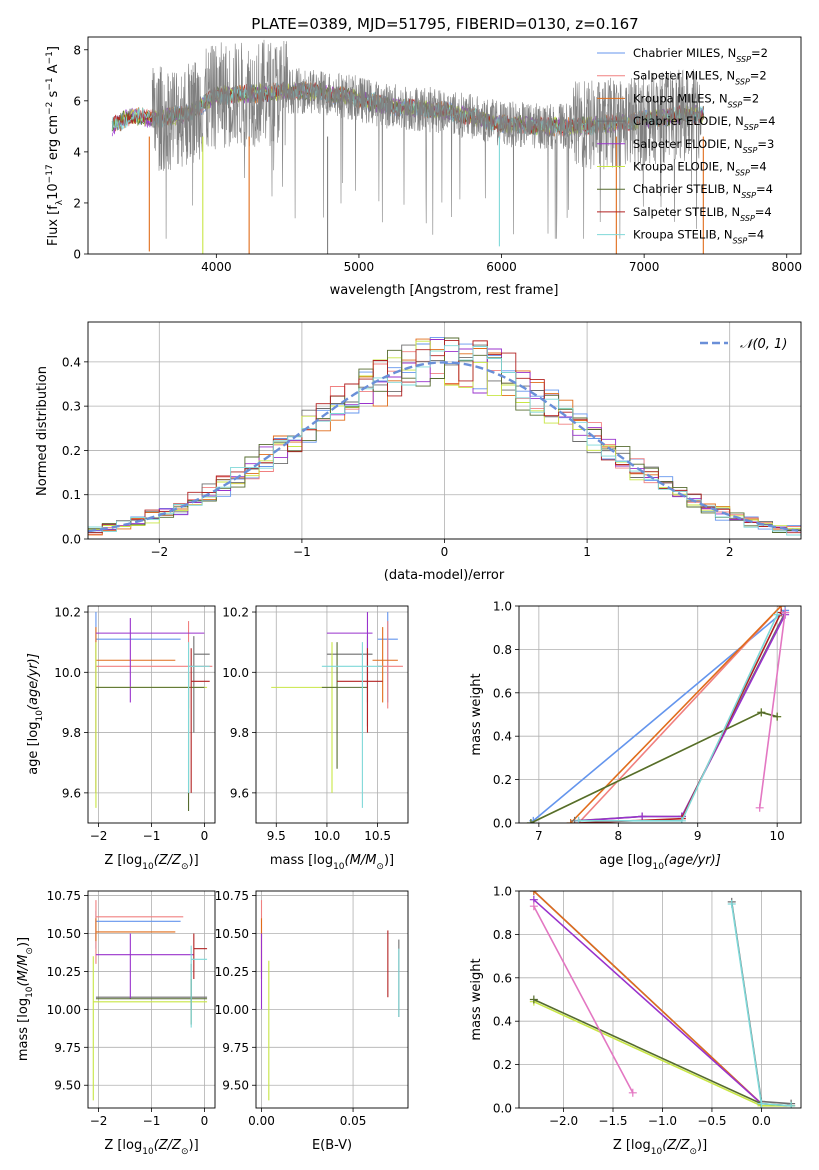  Describe the element at coordinates (232, 896) in the screenshot. I see `mass_vs_EBV-yticklabel-5: 10.75` at that location.